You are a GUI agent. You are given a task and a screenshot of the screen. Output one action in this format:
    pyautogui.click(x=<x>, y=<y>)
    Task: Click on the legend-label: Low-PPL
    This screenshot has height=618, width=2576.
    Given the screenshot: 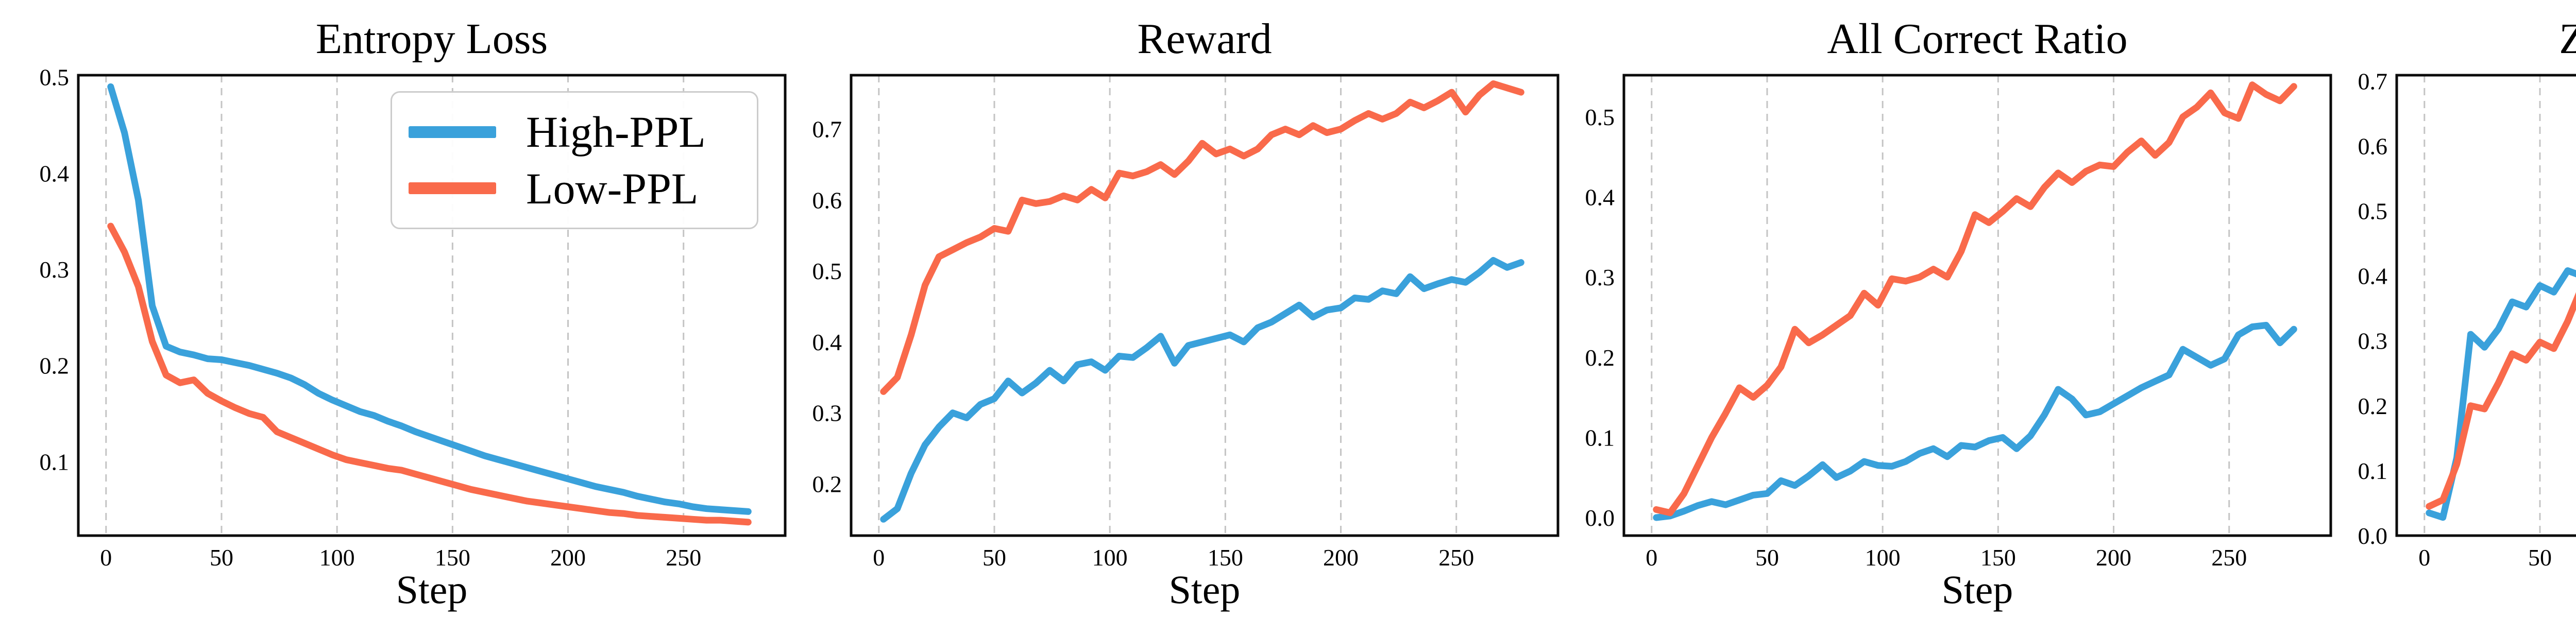 What is the action you would take?
    pyautogui.click(x=612, y=188)
    